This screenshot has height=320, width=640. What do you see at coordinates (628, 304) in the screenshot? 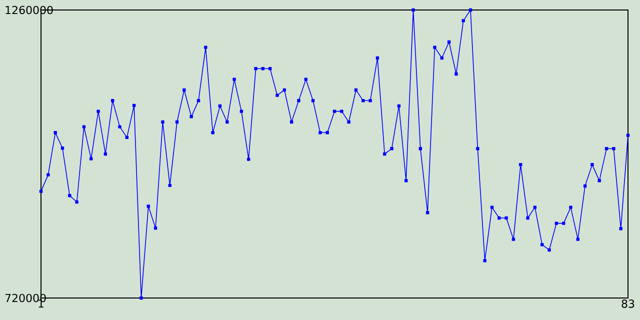
I see `x-tick-label: 83` at bounding box center [628, 304].